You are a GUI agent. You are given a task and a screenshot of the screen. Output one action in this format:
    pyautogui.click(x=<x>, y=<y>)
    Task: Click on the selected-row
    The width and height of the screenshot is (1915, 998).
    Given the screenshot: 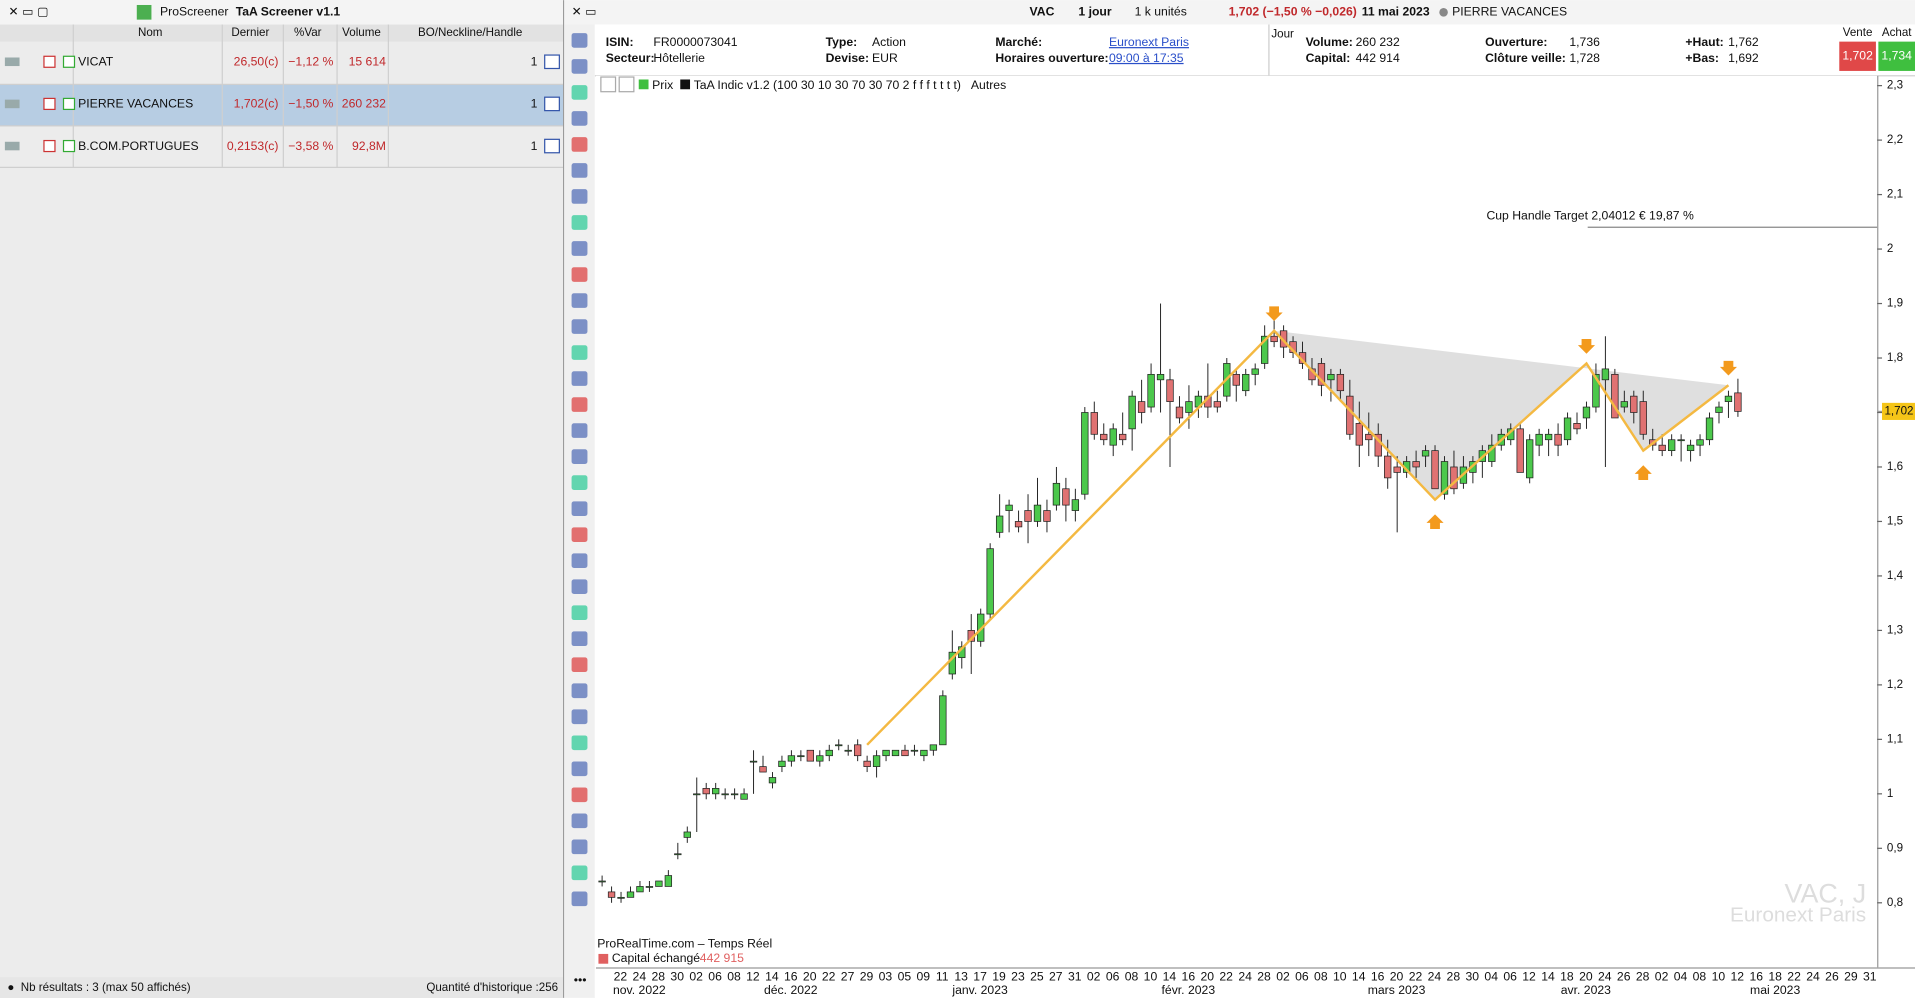 What is the action you would take?
    pyautogui.click(x=282, y=105)
    